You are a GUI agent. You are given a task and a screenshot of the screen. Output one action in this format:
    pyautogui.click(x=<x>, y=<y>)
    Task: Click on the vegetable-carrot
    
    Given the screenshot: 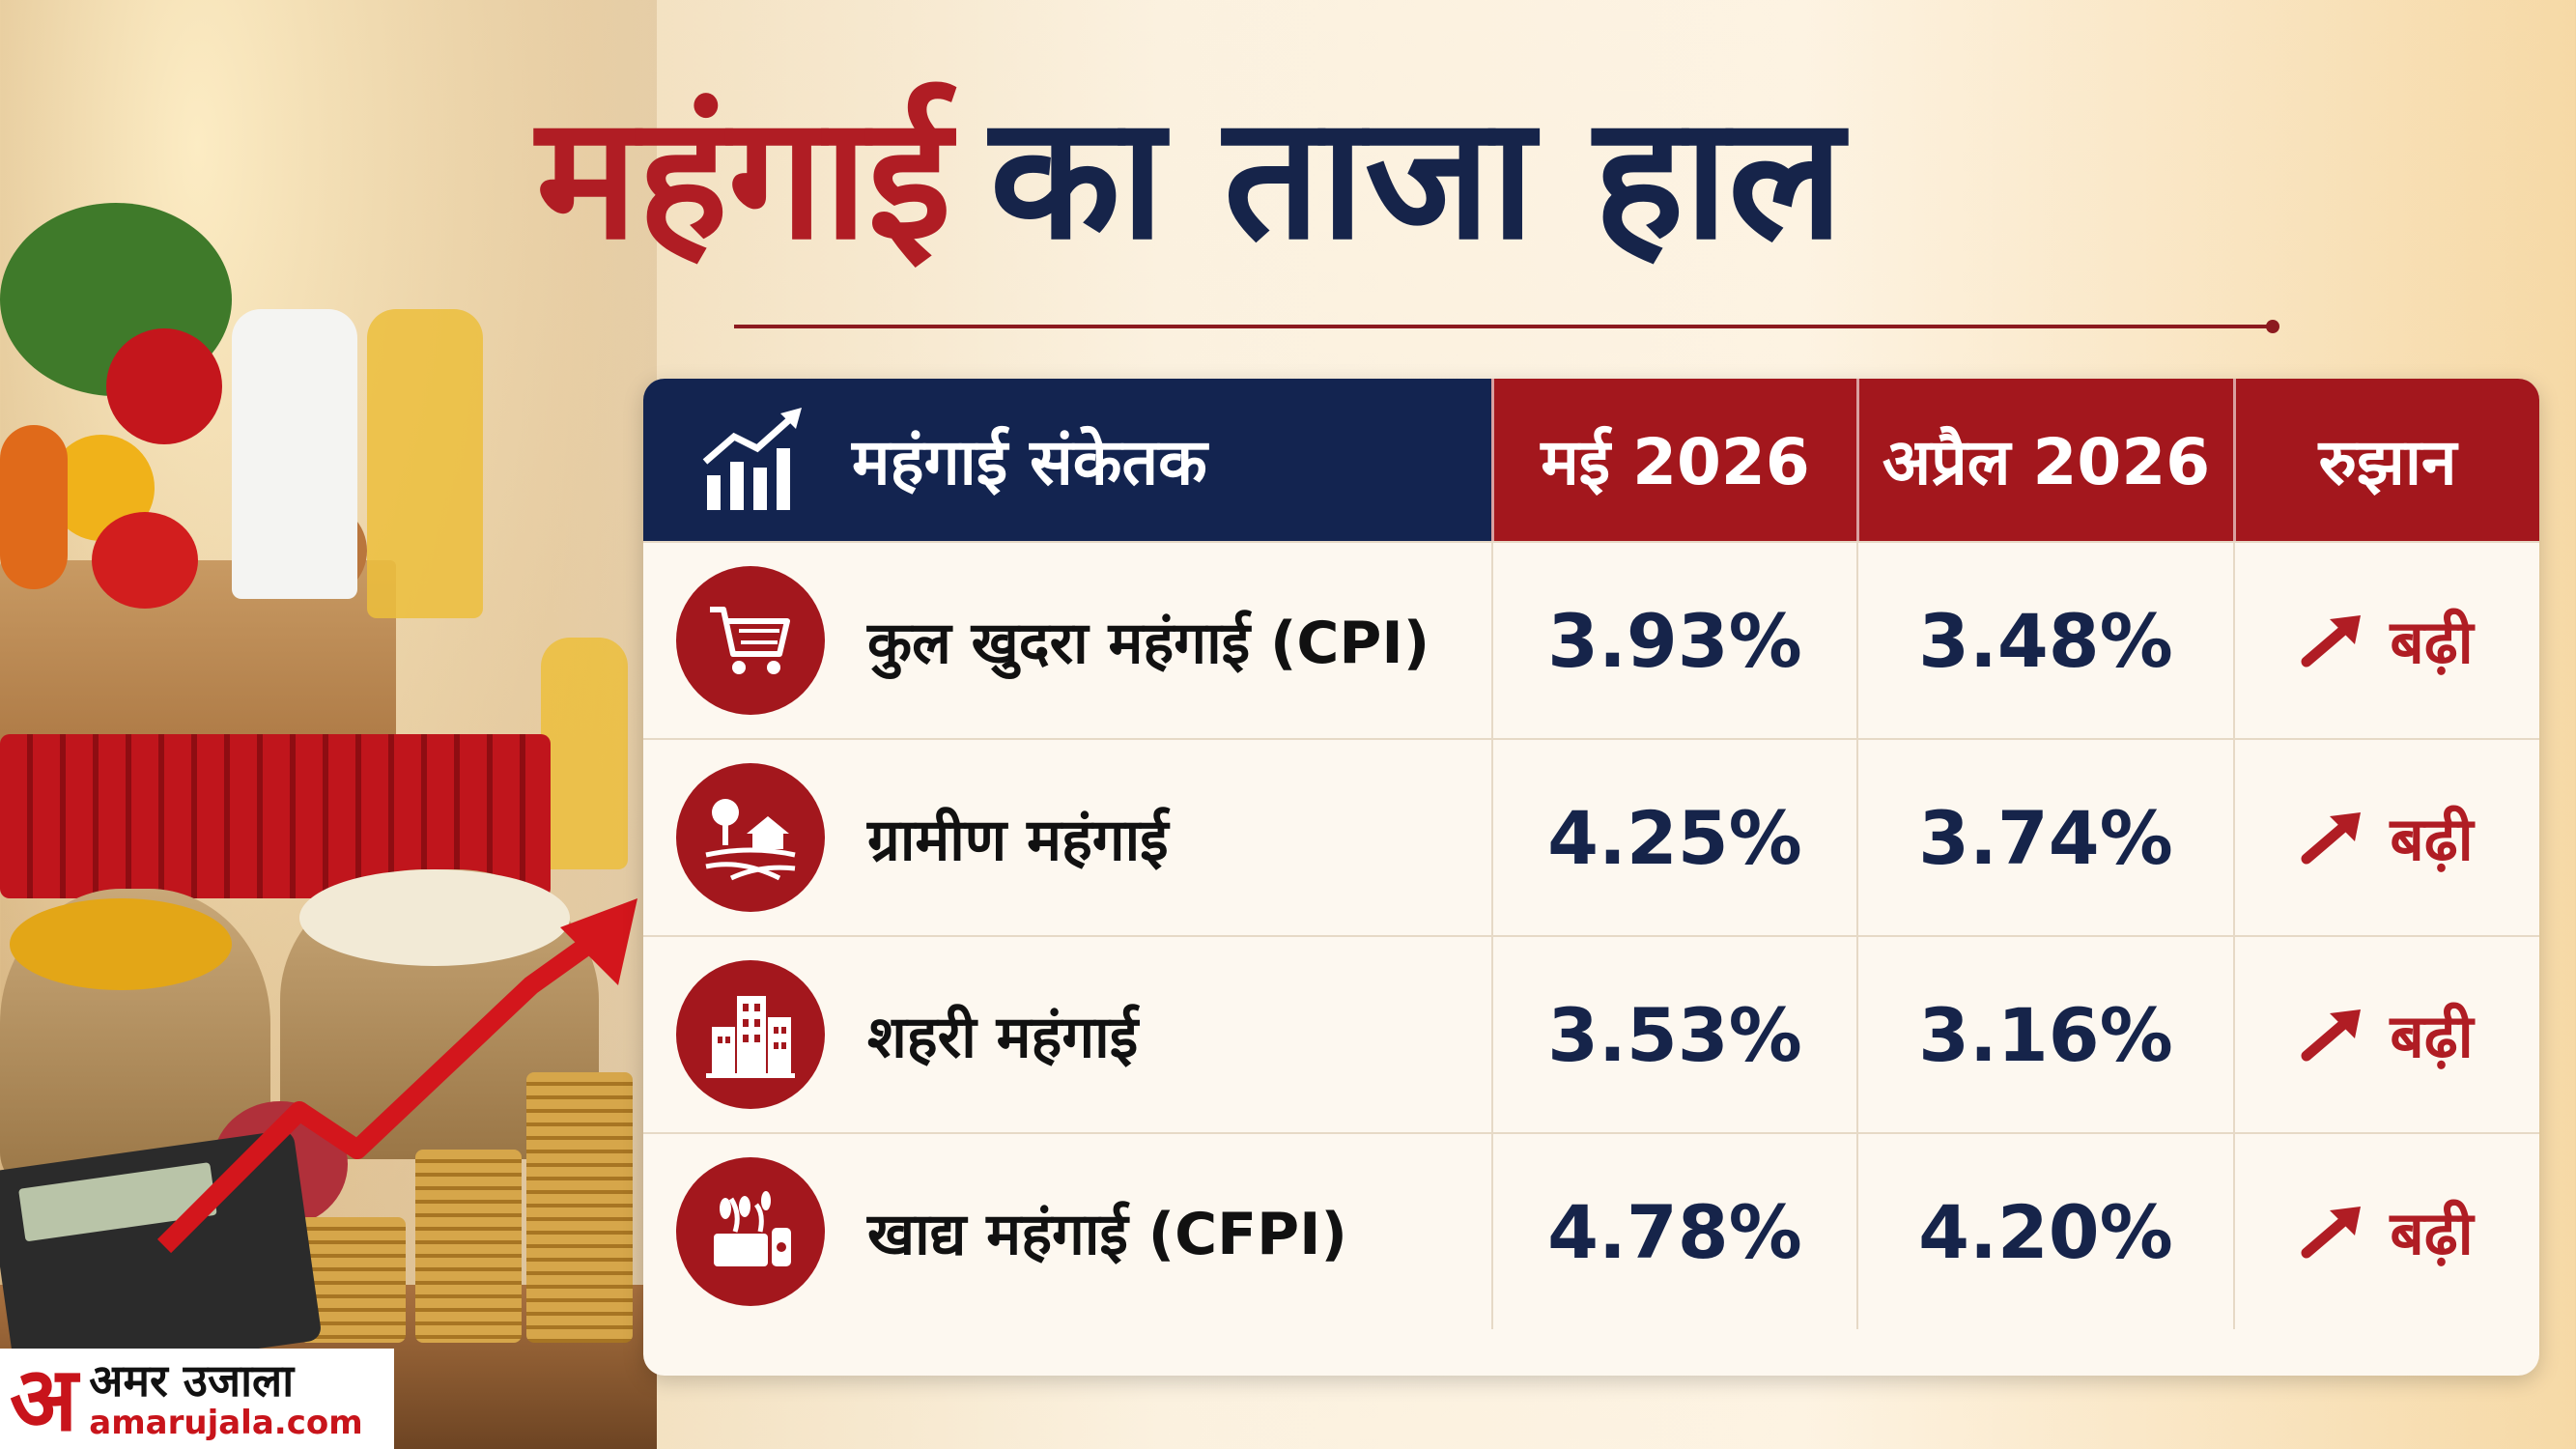 What is the action you would take?
    pyautogui.click(x=34, y=507)
    